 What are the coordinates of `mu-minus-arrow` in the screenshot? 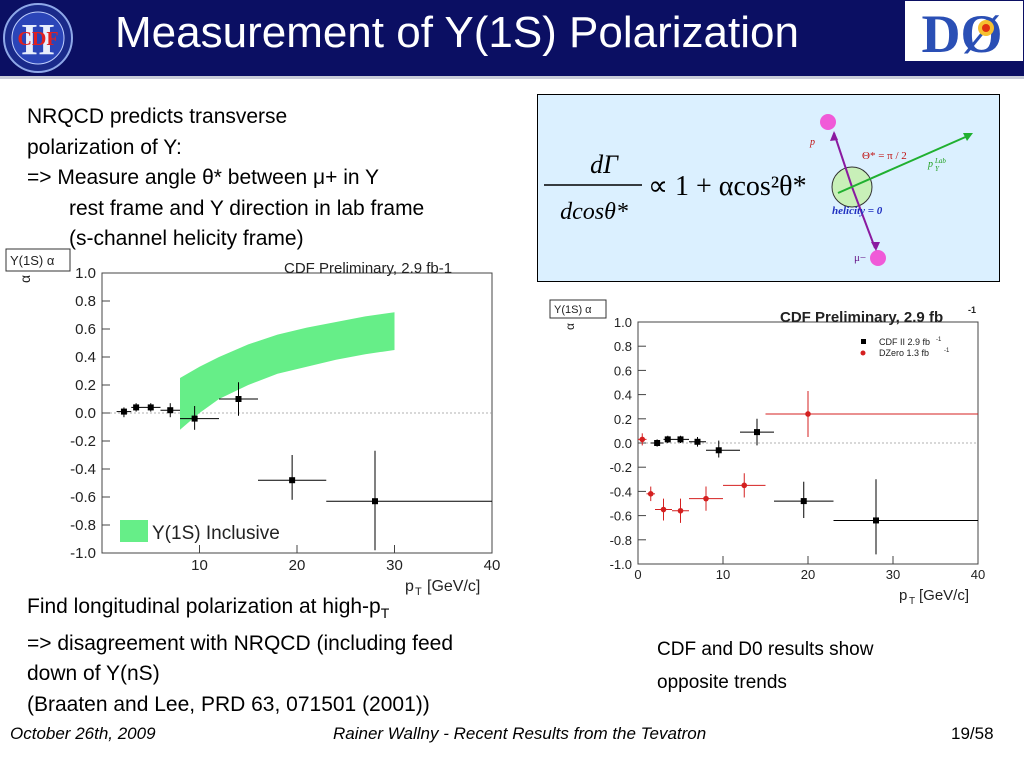 It's located at (863, 217).